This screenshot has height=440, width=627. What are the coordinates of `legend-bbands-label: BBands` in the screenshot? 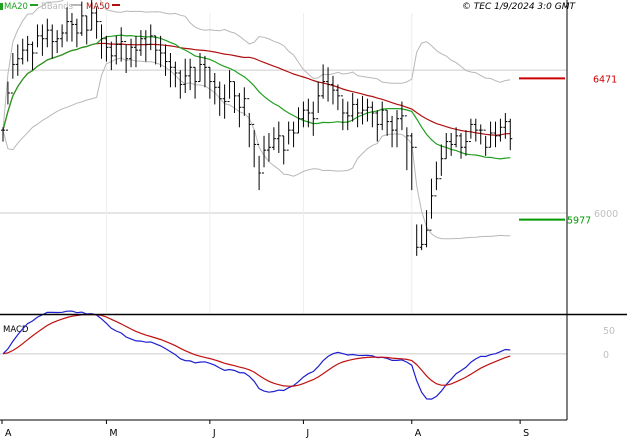 It's located at (57, 7).